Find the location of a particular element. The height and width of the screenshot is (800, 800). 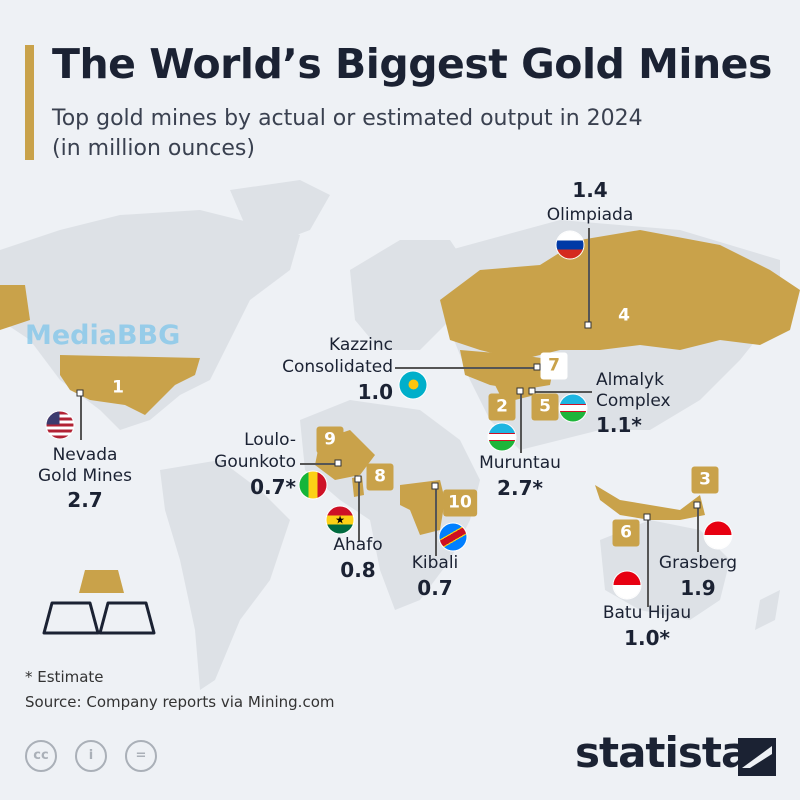

page-title: The World’s Biggest Gold Mines is located at coordinates (412, 64).